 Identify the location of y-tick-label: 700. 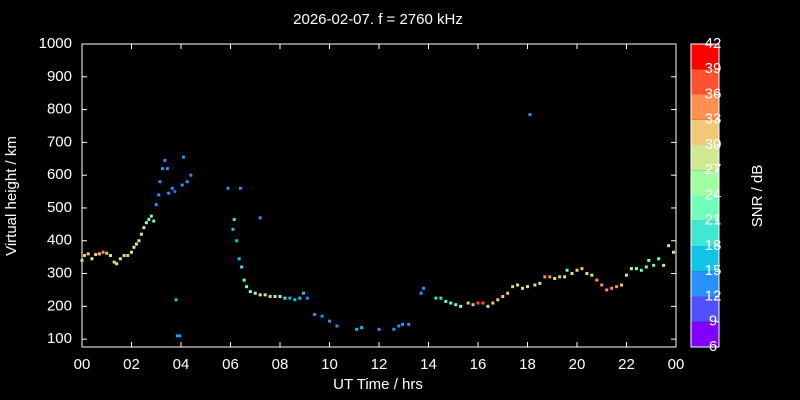
(59, 141).